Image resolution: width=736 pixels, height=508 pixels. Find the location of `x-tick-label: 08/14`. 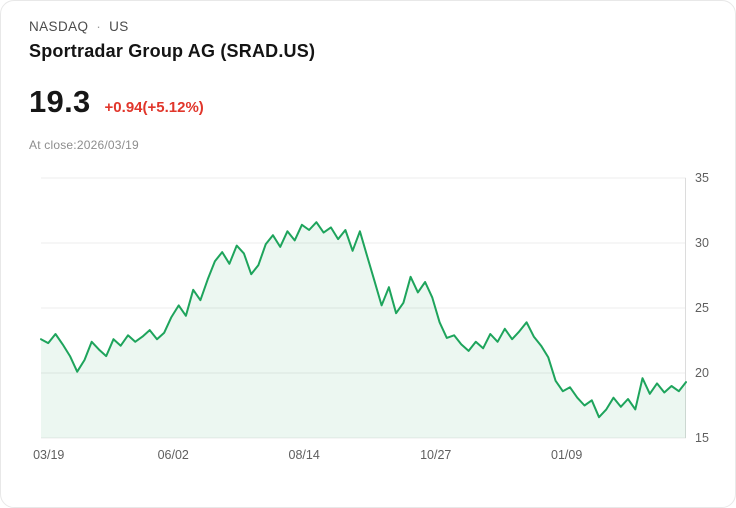

x-tick-label: 08/14 is located at coordinates (304, 455).